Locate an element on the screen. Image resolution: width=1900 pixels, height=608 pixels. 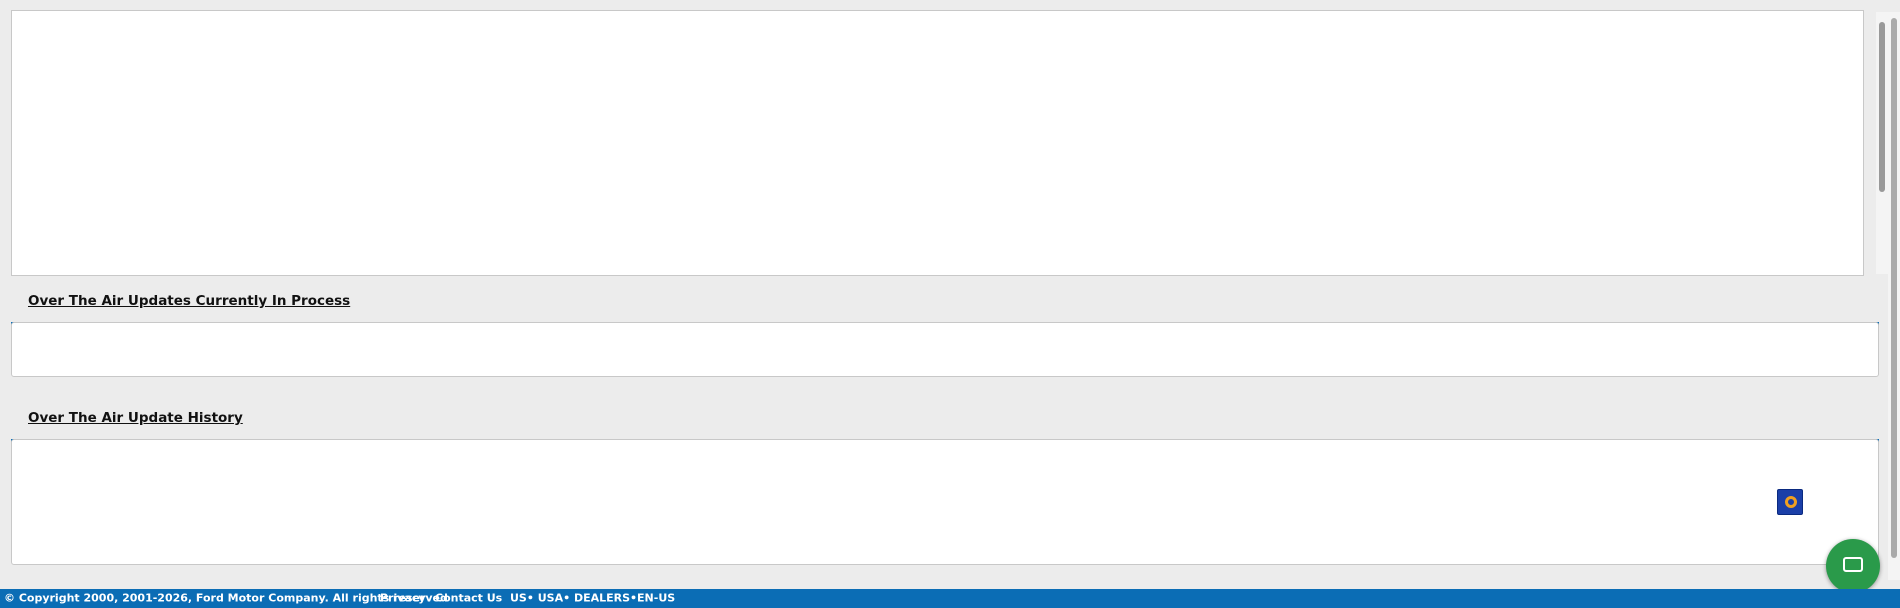
footer is located at coordinates (950, 598).